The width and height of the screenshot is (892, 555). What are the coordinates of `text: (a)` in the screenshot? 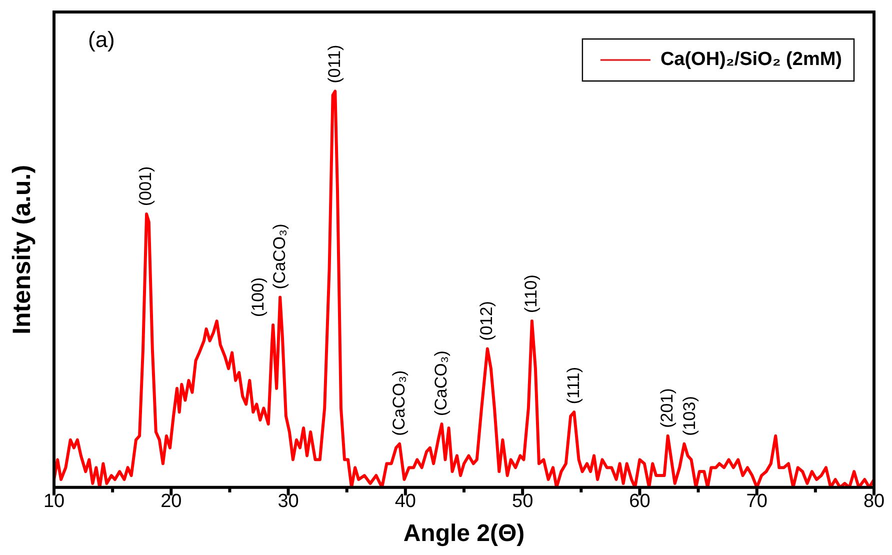 It's located at (101, 39).